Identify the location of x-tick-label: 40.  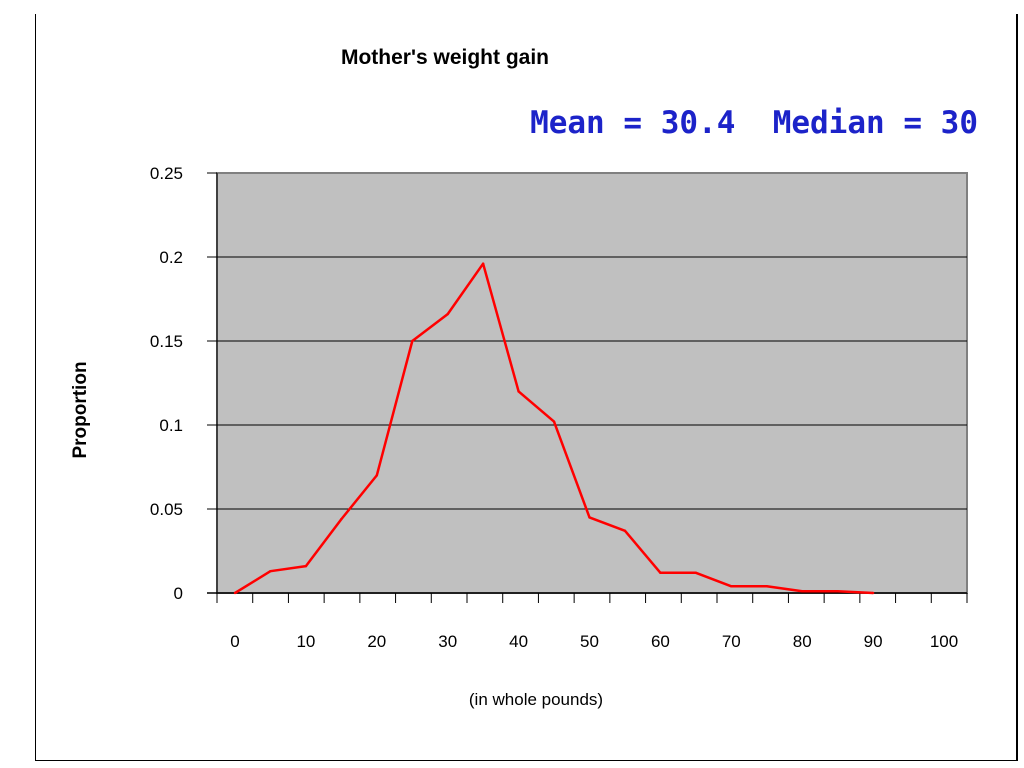
(518, 641).